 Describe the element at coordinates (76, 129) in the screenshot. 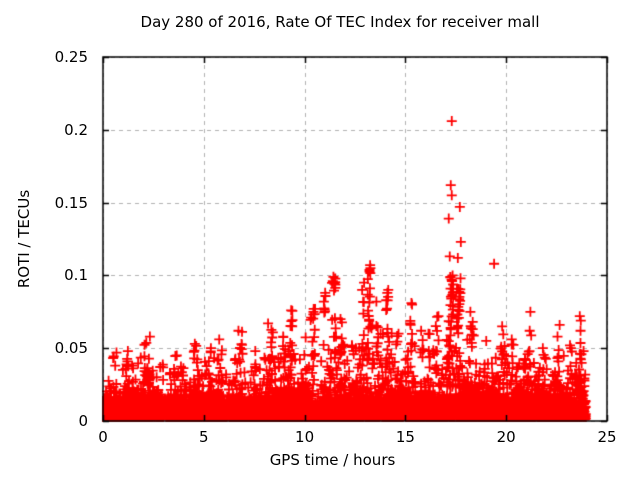

I see `y-tick-label-0.2: 0.2` at that location.